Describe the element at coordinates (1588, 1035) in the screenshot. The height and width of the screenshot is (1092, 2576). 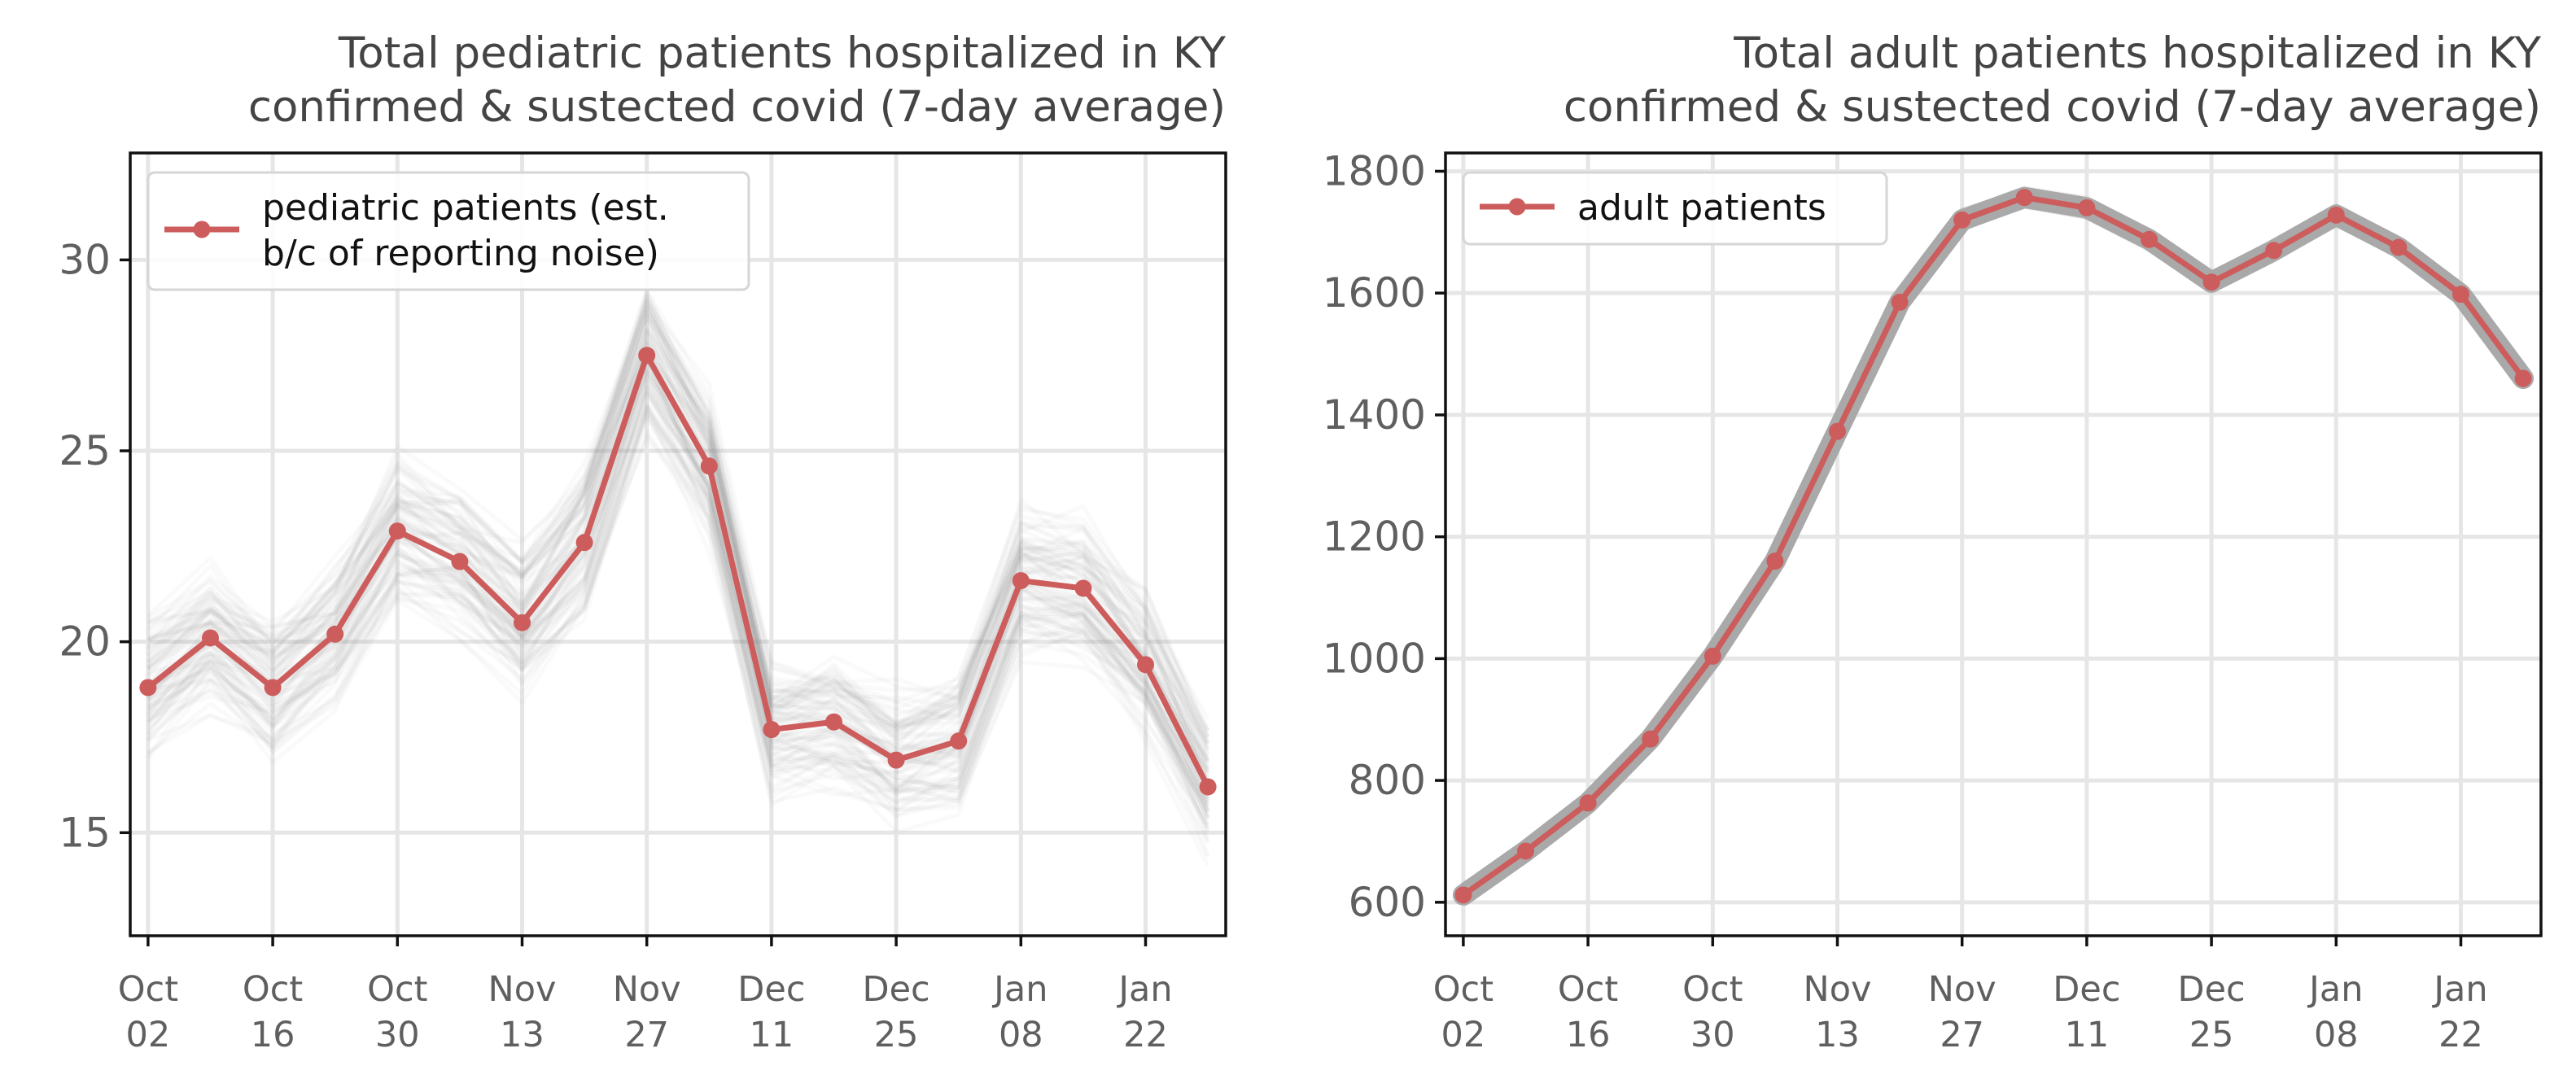
I see `x-tick-label-day: 16` at that location.